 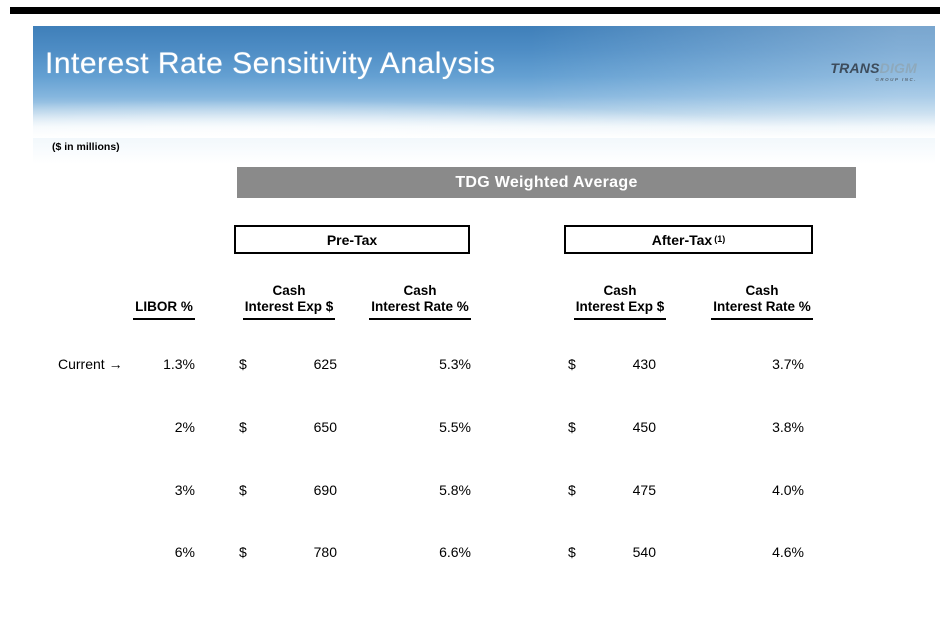 What do you see at coordinates (455, 490) in the screenshot?
I see `pretax-interest-rate-value: 5.8%` at bounding box center [455, 490].